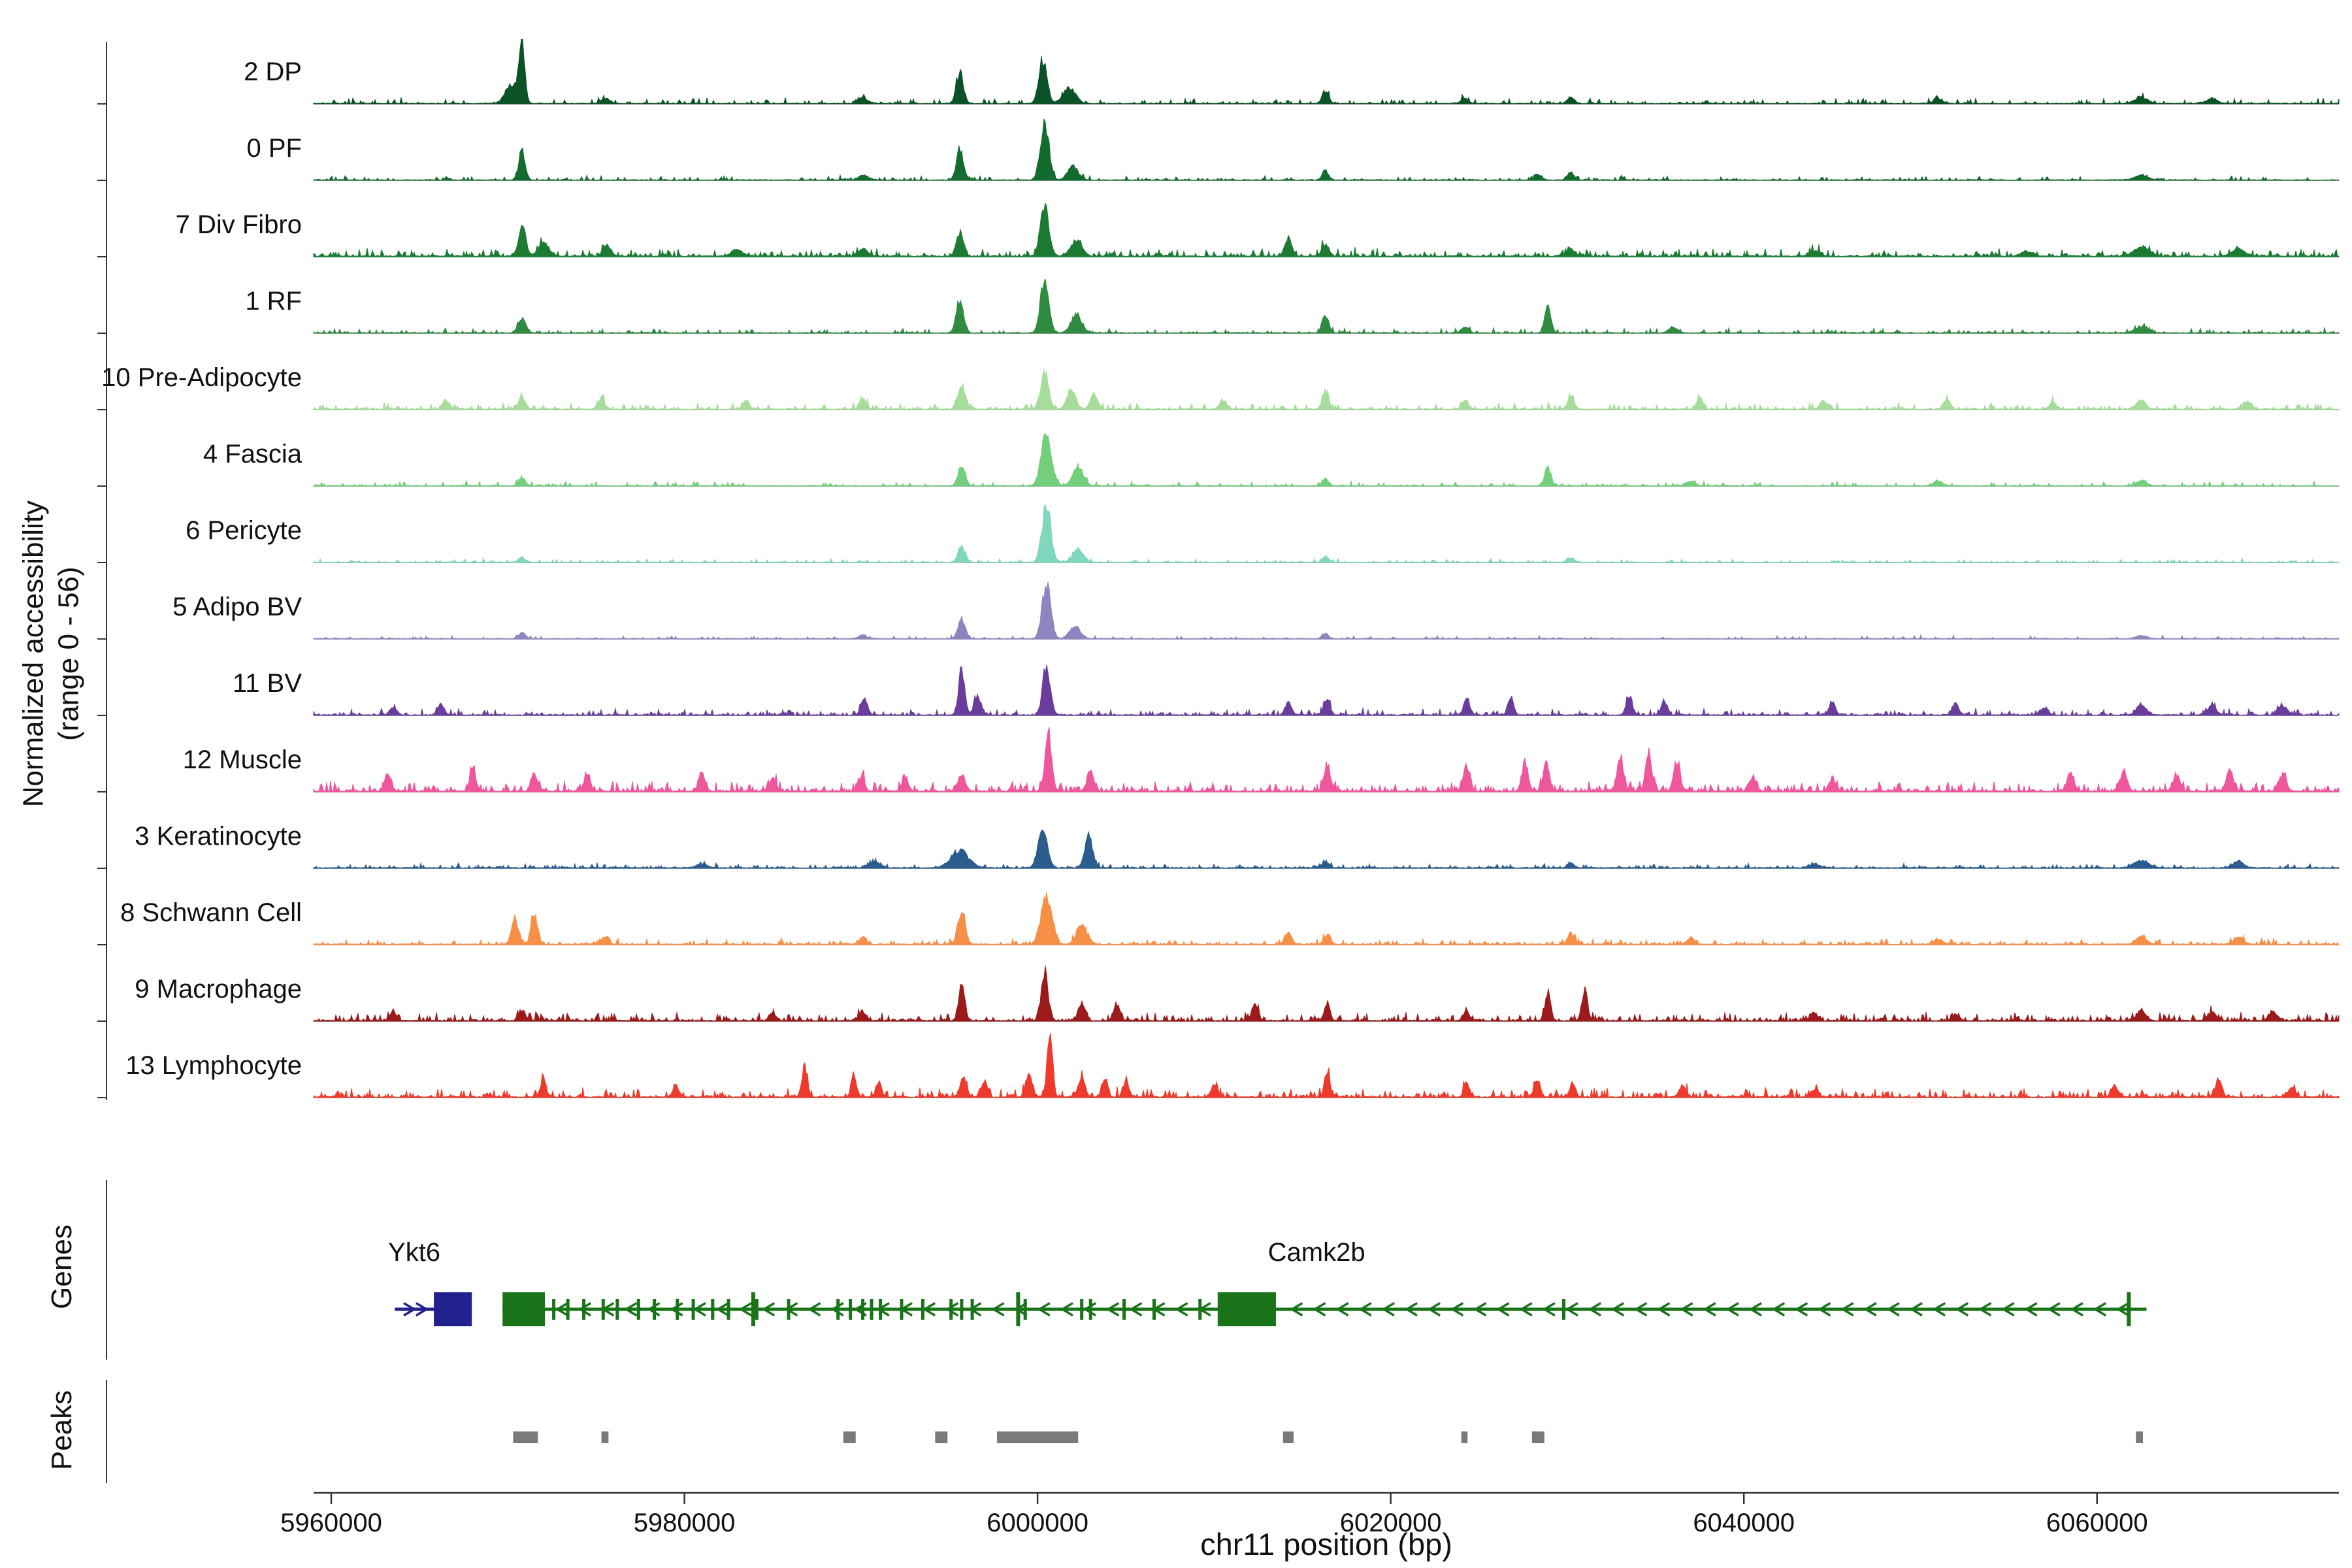 The height and width of the screenshot is (1568, 2352). I want to click on gene-ykt6: Ykt6, so click(430, 1282).